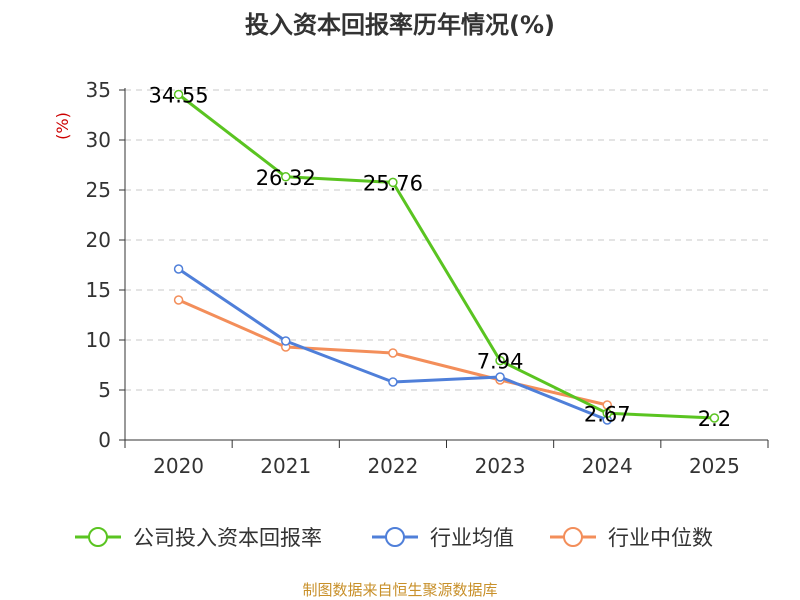 The image size is (800, 600). What do you see at coordinates (62, 126) in the screenshot?
I see `y-axis-label: (%)` at bounding box center [62, 126].